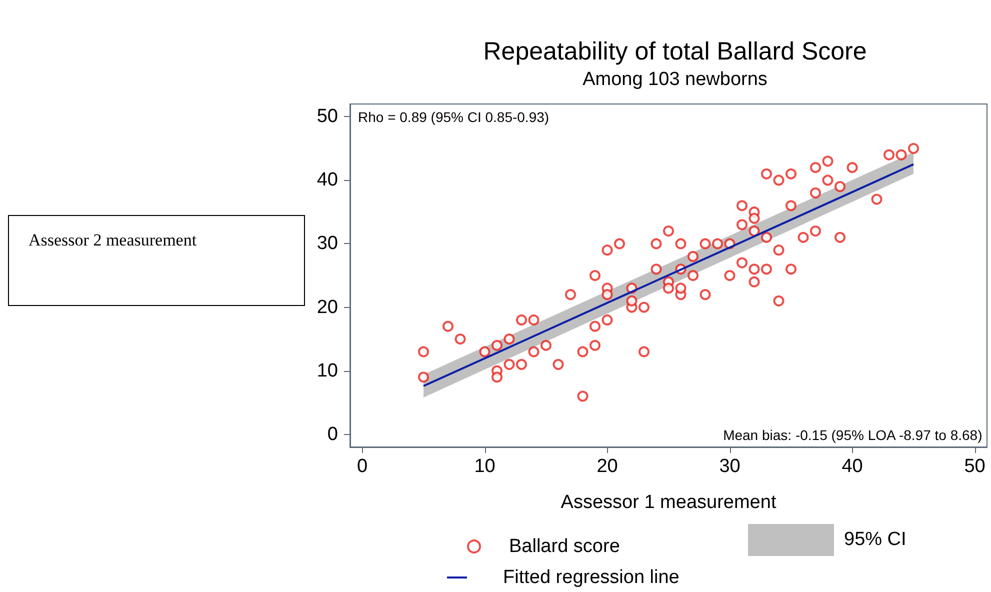  What do you see at coordinates (675, 52) in the screenshot?
I see `chart-title: Repeatability of total Ballard Score` at bounding box center [675, 52].